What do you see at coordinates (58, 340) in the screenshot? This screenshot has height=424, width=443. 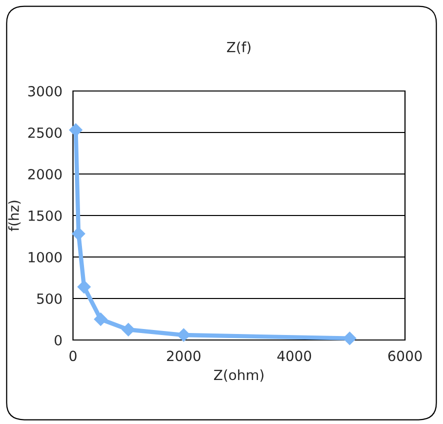 I see `y-tick-label: 0` at bounding box center [58, 340].